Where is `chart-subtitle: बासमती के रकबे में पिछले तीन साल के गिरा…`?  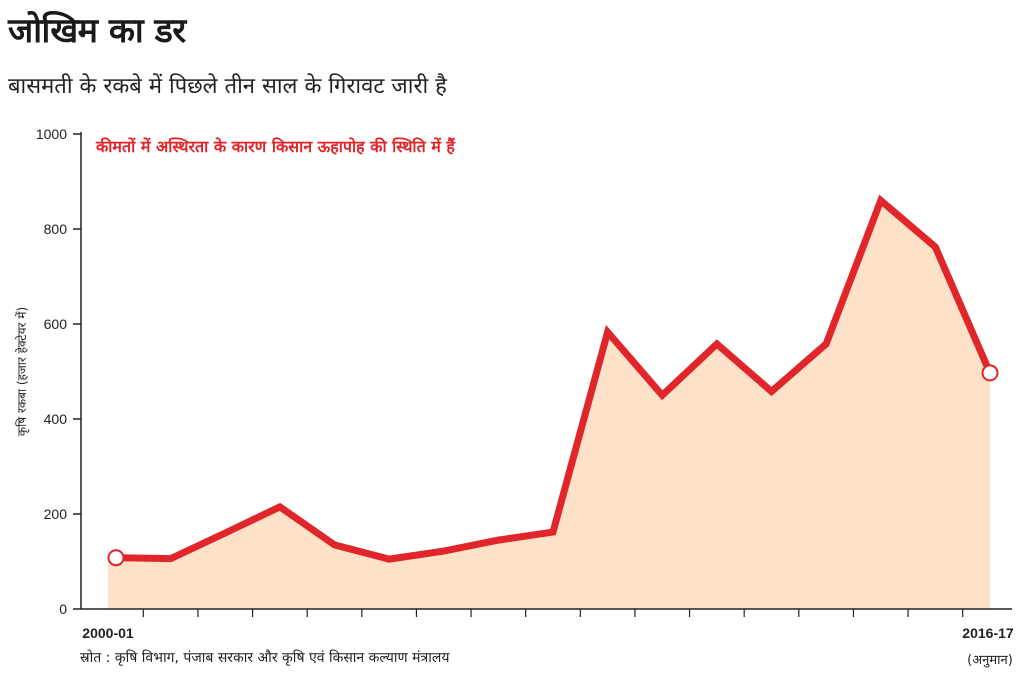
chart-subtitle: बासमती के रकबे में पिछले तीन साल के गिरा… is located at coordinates (227, 86).